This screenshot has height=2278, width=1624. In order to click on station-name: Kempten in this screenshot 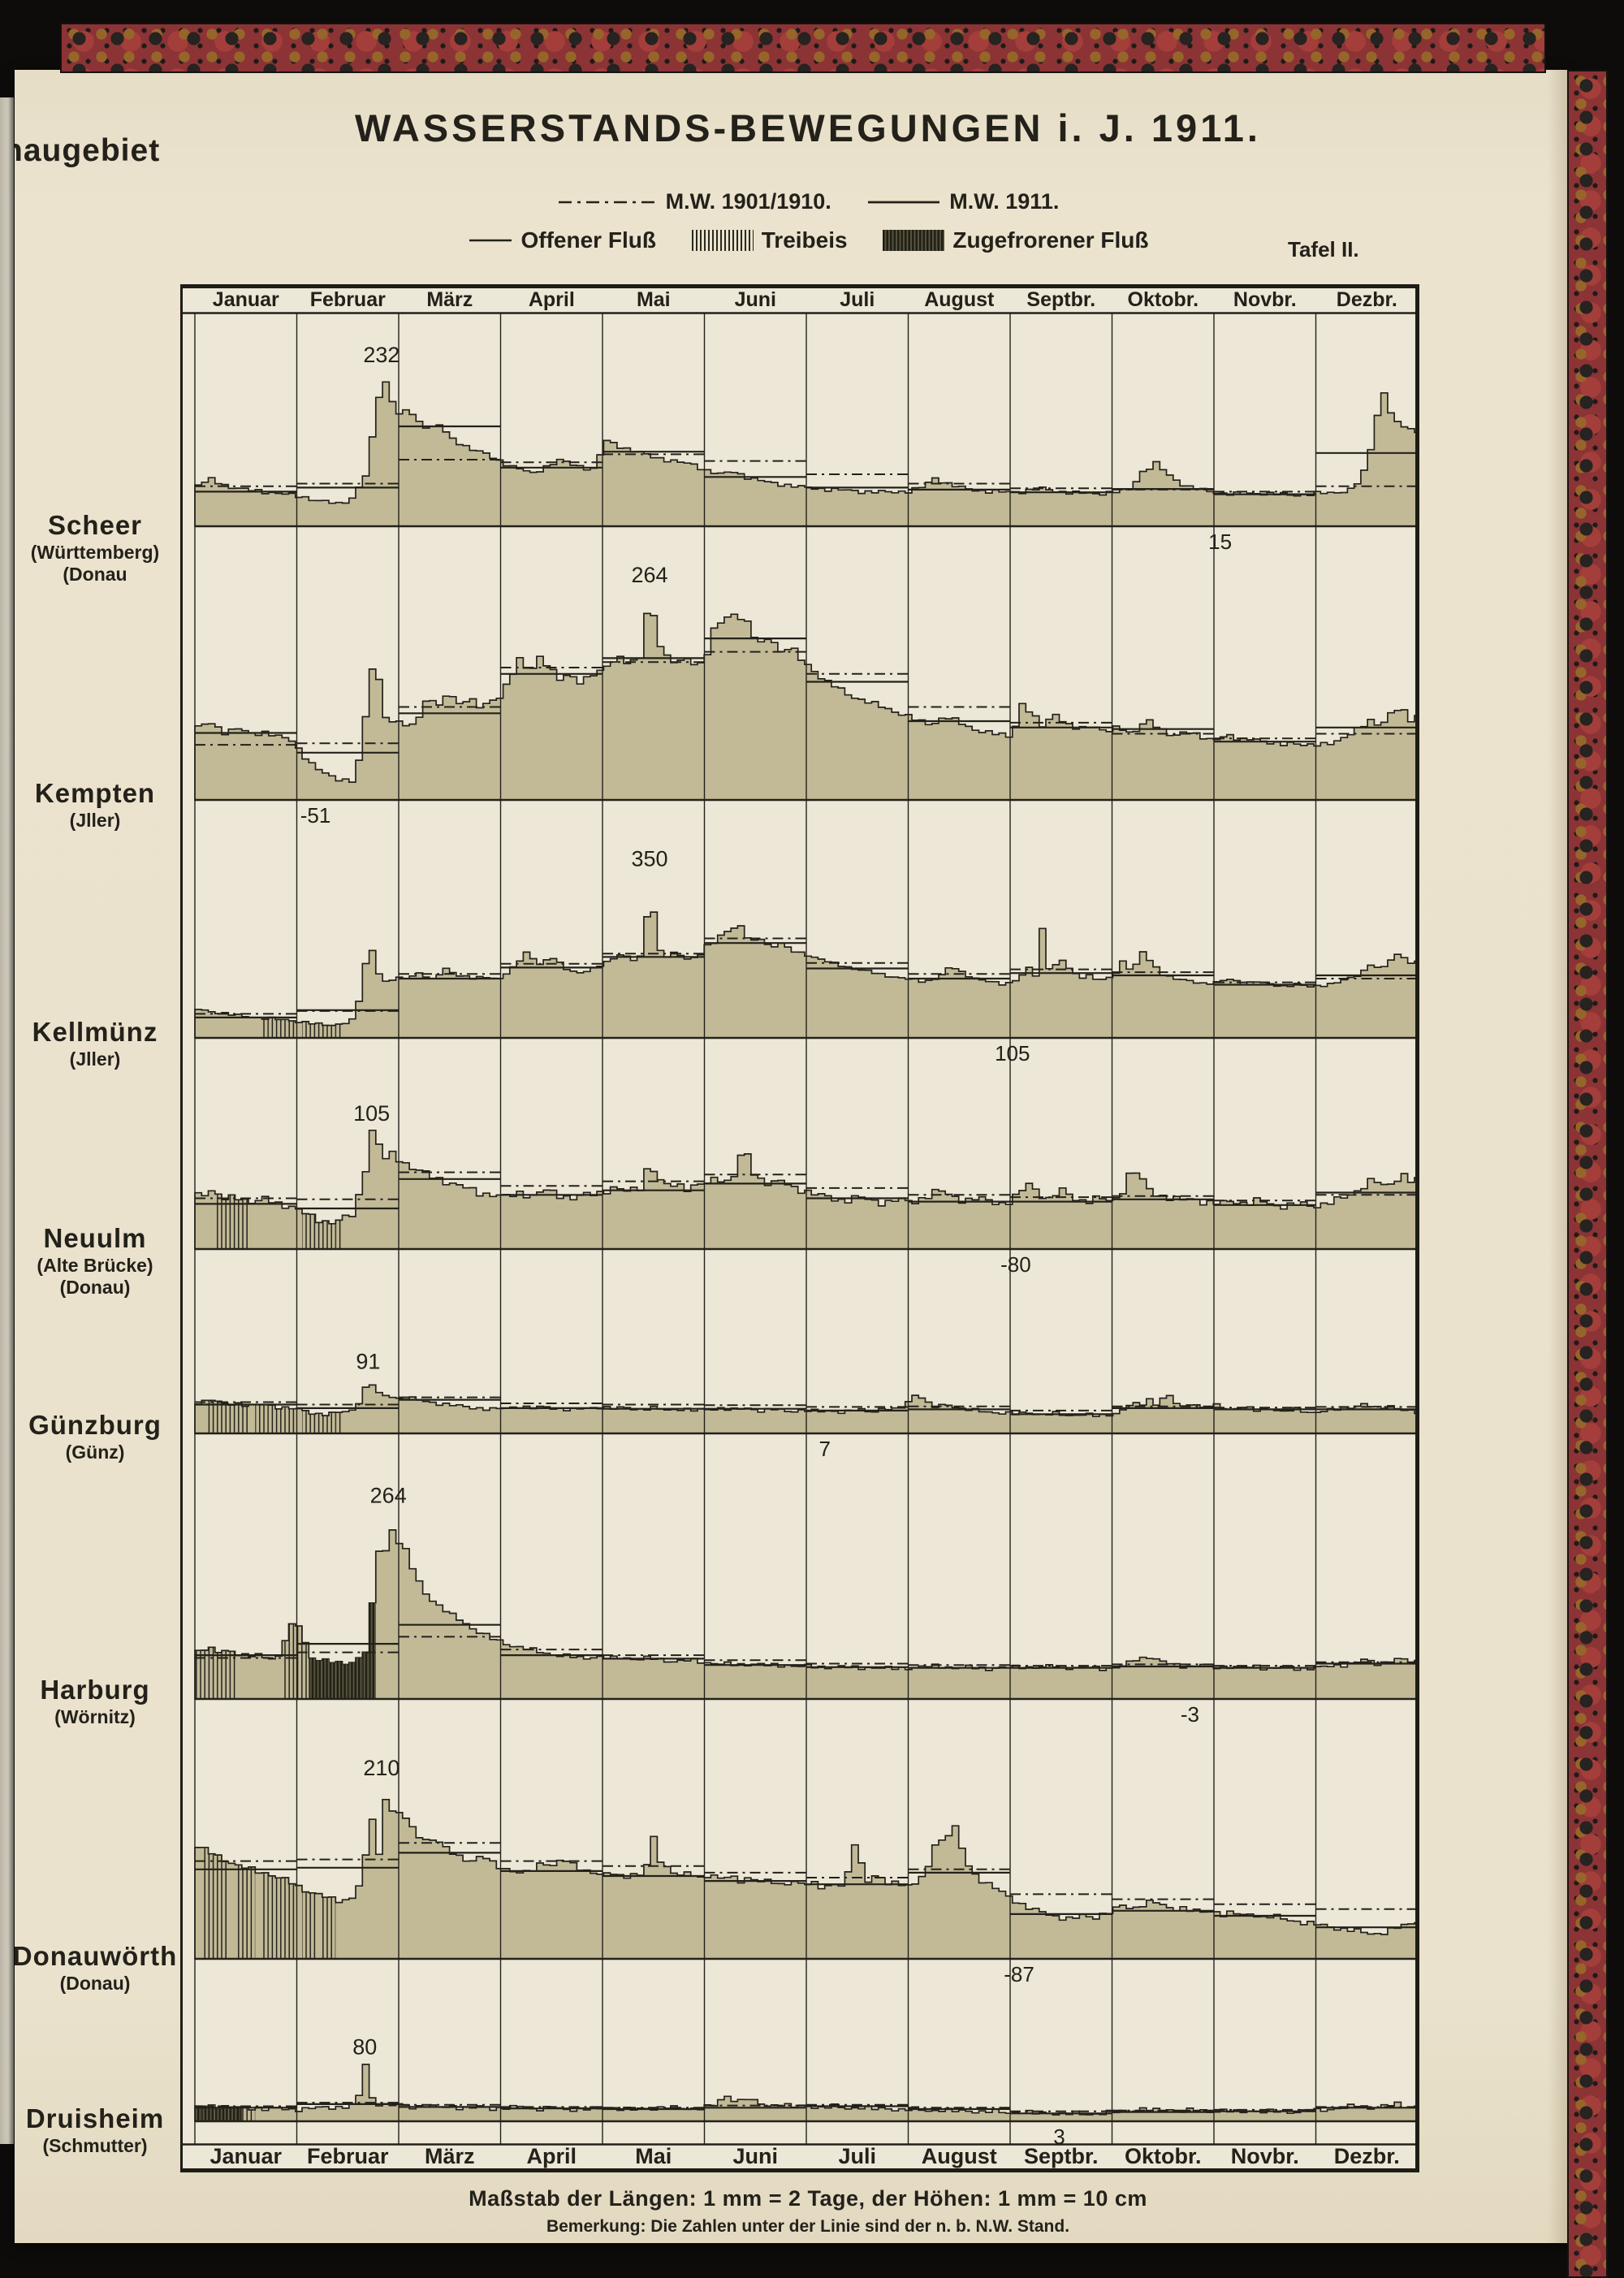, I will do `click(95, 793)`.